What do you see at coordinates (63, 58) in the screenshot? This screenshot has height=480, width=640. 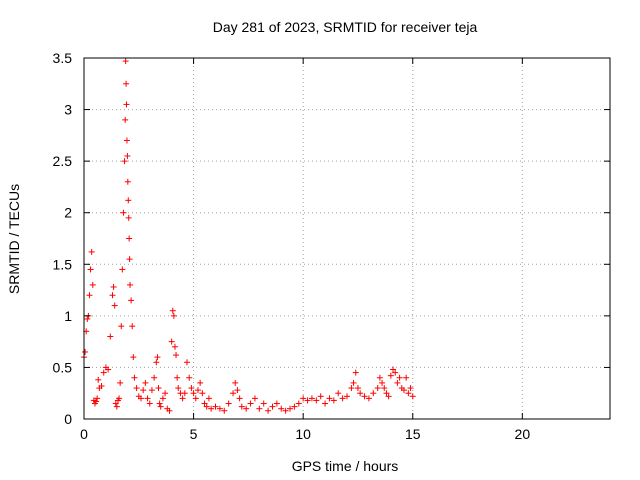 I see `y-tick-label: 3.5` at bounding box center [63, 58].